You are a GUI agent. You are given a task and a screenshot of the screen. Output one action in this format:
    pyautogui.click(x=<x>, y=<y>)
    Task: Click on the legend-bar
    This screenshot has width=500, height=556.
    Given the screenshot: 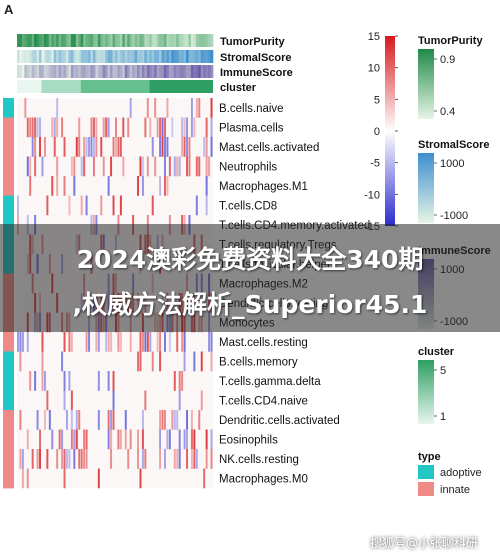 What is the action you would take?
    pyautogui.click(x=426, y=392)
    